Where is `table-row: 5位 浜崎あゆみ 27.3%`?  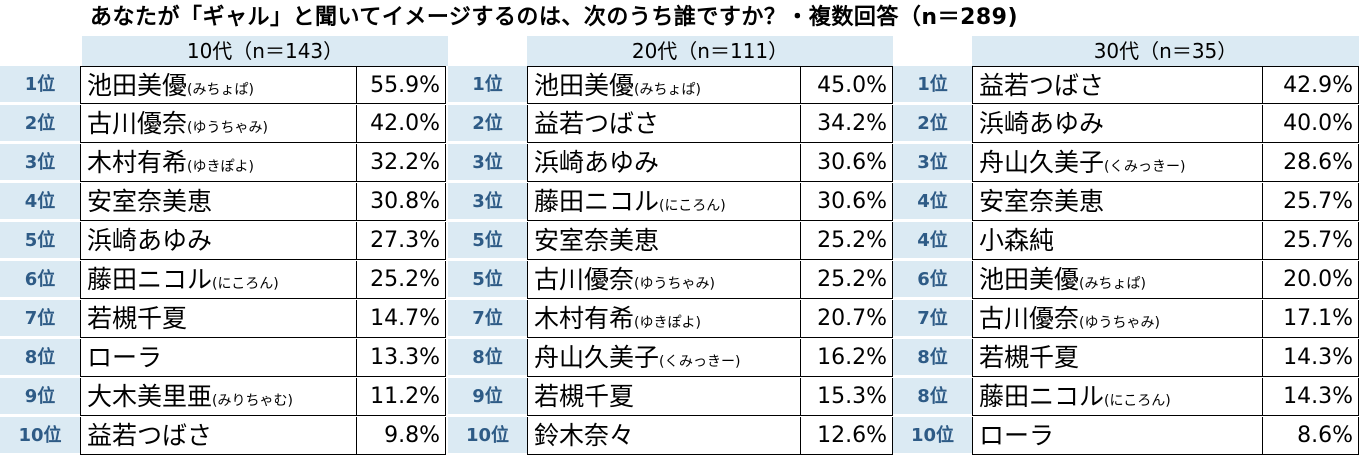 table-row: 5位 浜崎あゆみ 27.3% is located at coordinates (223, 241).